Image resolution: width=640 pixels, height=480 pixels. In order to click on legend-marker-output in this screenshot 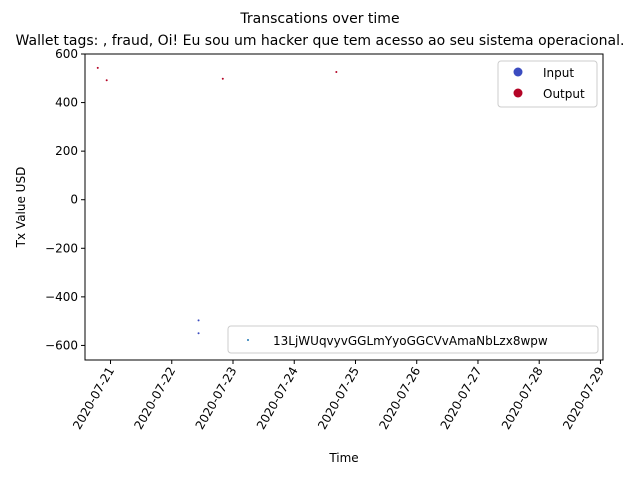, I will do `click(518, 93)`.